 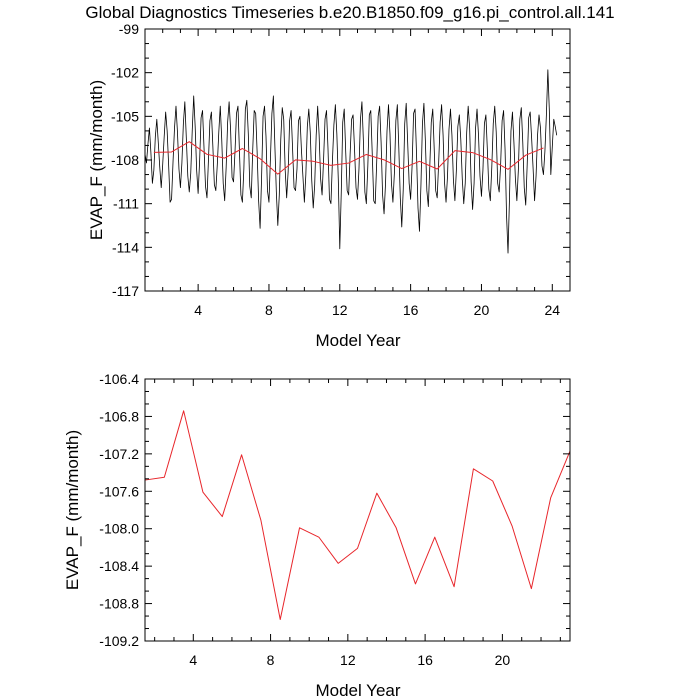 What do you see at coordinates (119, 491) in the screenshot?
I see `bottom-y-tick-label: -107.6` at bounding box center [119, 491].